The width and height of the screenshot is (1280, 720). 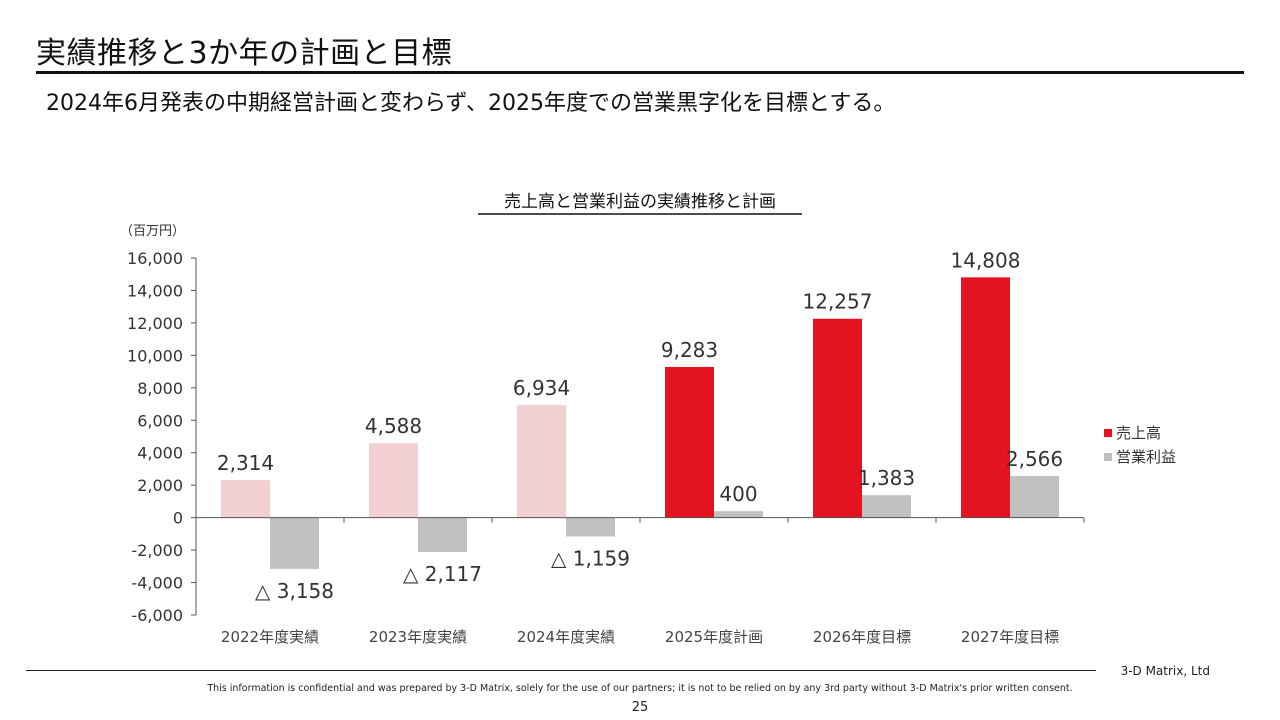 I want to click on company-name: 3-D Matrix, Ltd, so click(x=1165, y=671).